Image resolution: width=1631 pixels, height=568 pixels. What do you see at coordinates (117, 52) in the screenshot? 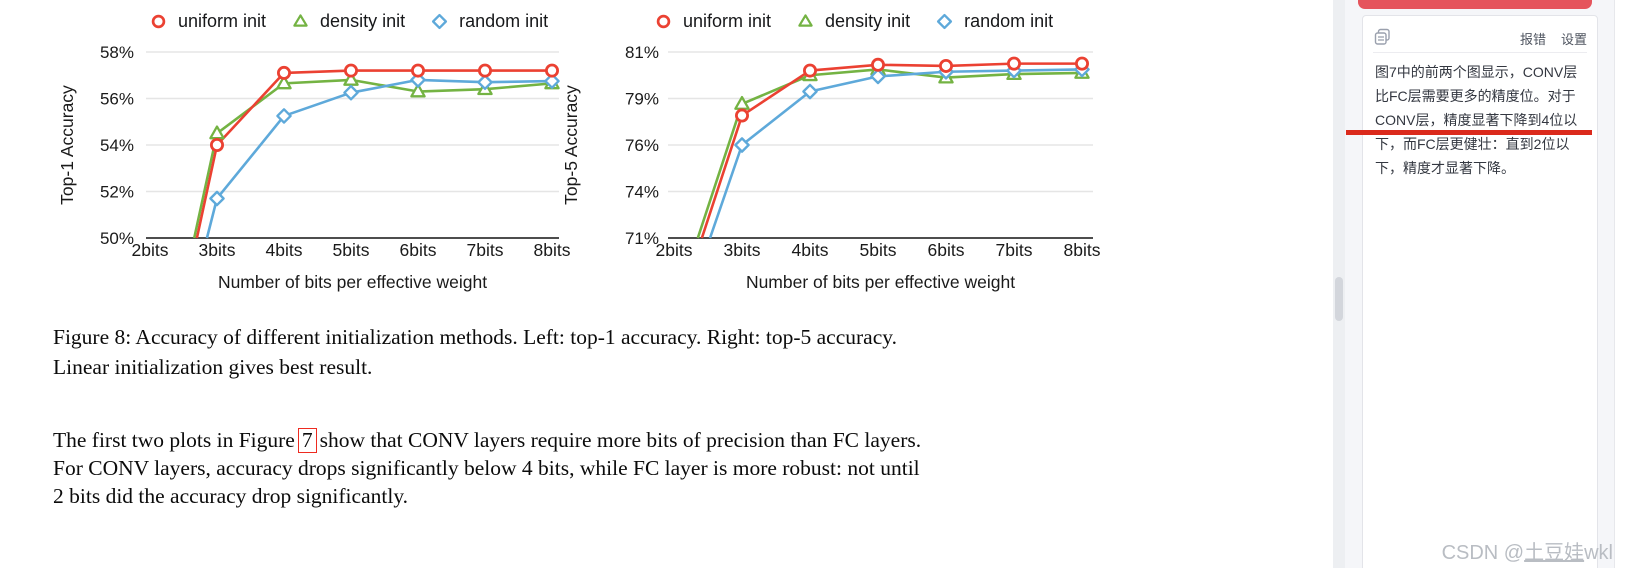
I see `left-chart-ytick-label: 58%` at bounding box center [117, 52].